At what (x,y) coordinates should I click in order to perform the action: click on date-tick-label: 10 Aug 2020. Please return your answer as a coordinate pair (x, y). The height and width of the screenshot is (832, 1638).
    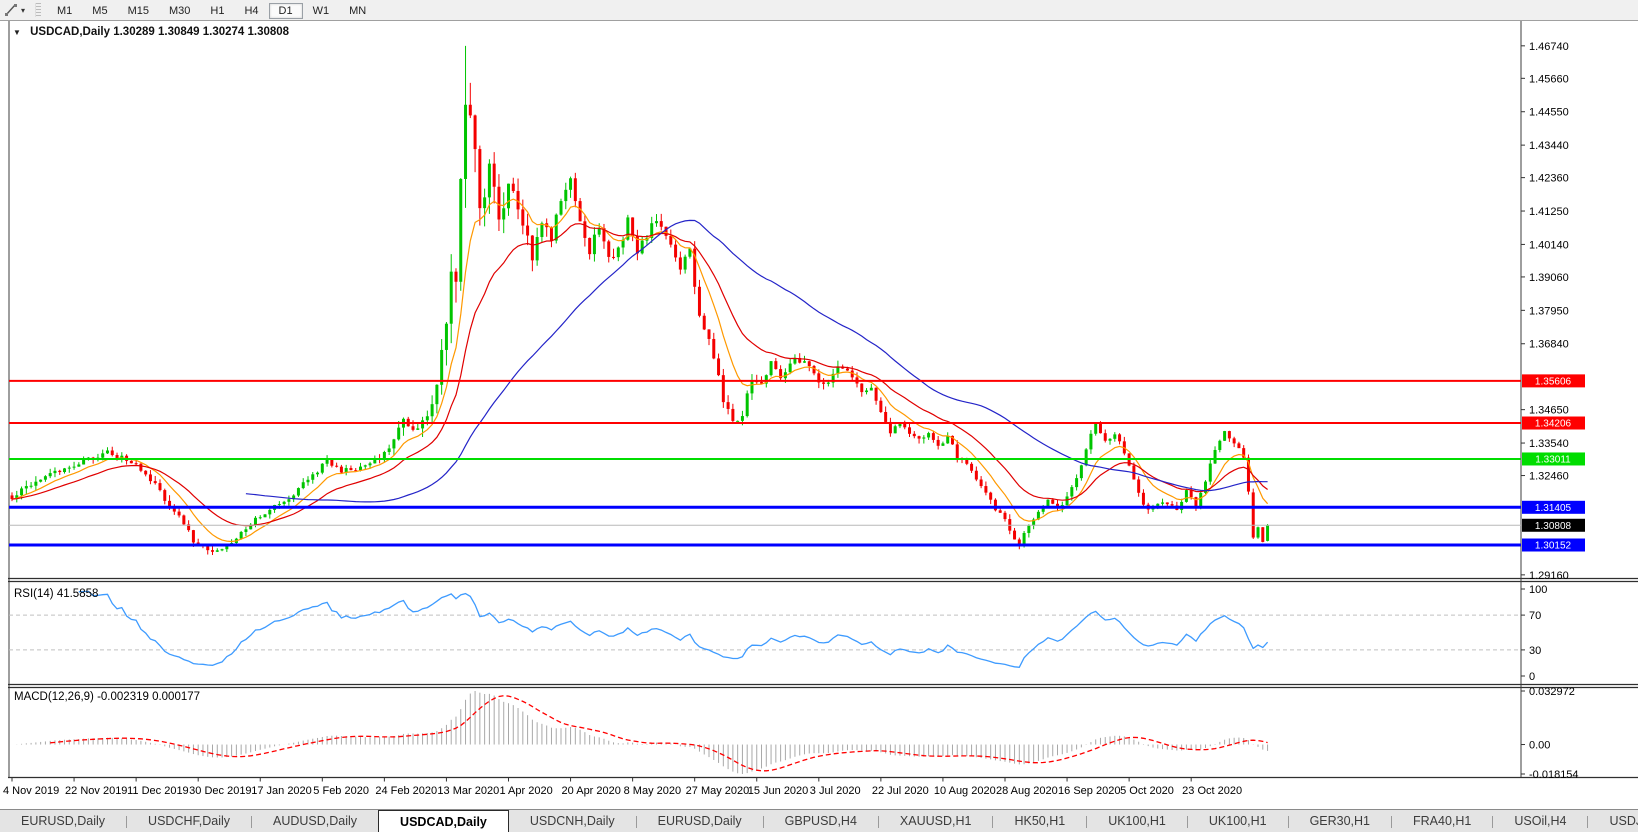
    Looking at the image, I should click on (965, 791).